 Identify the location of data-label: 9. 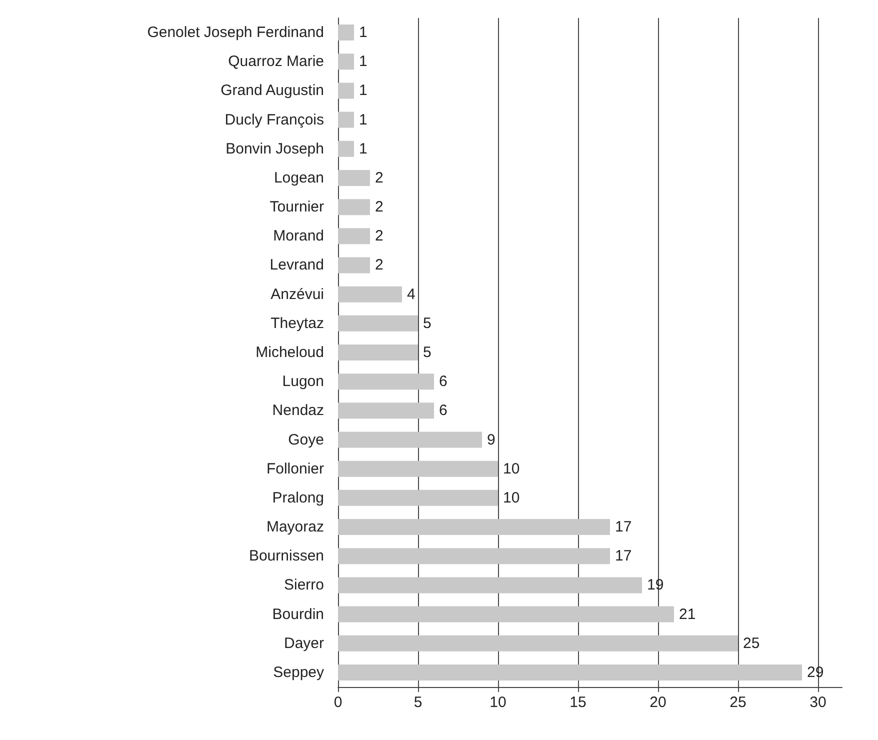
(491, 439).